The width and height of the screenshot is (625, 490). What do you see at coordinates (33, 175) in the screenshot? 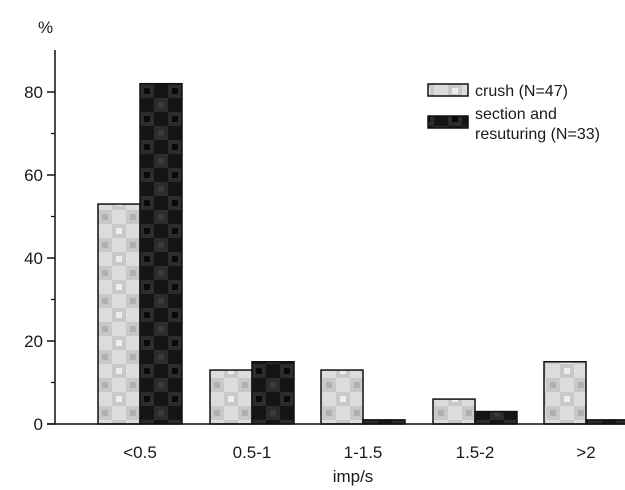
I see `y-tick-label: 60` at bounding box center [33, 175].